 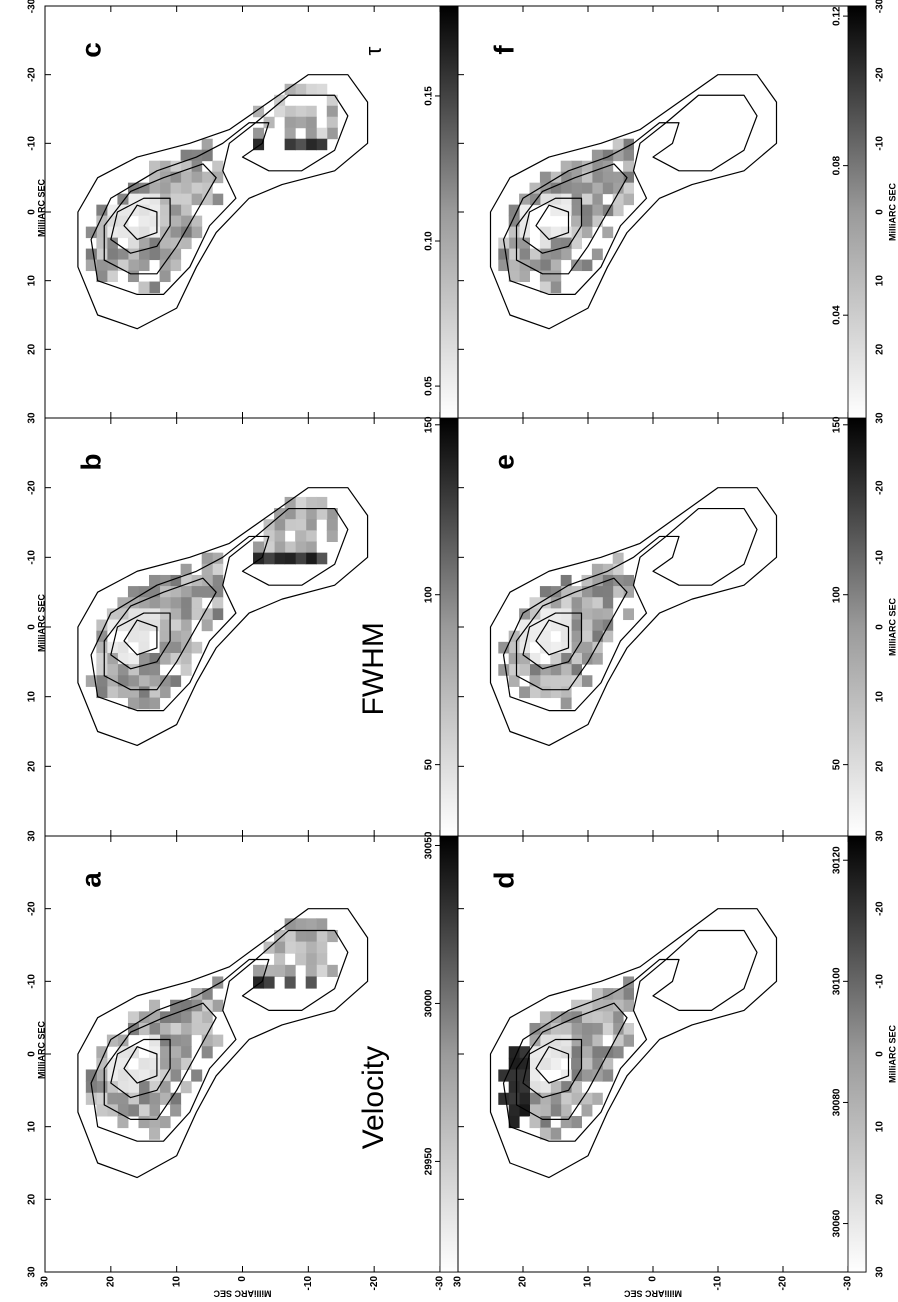 I want to click on colorbar-tick-label: 30100, so click(x=837, y=981).